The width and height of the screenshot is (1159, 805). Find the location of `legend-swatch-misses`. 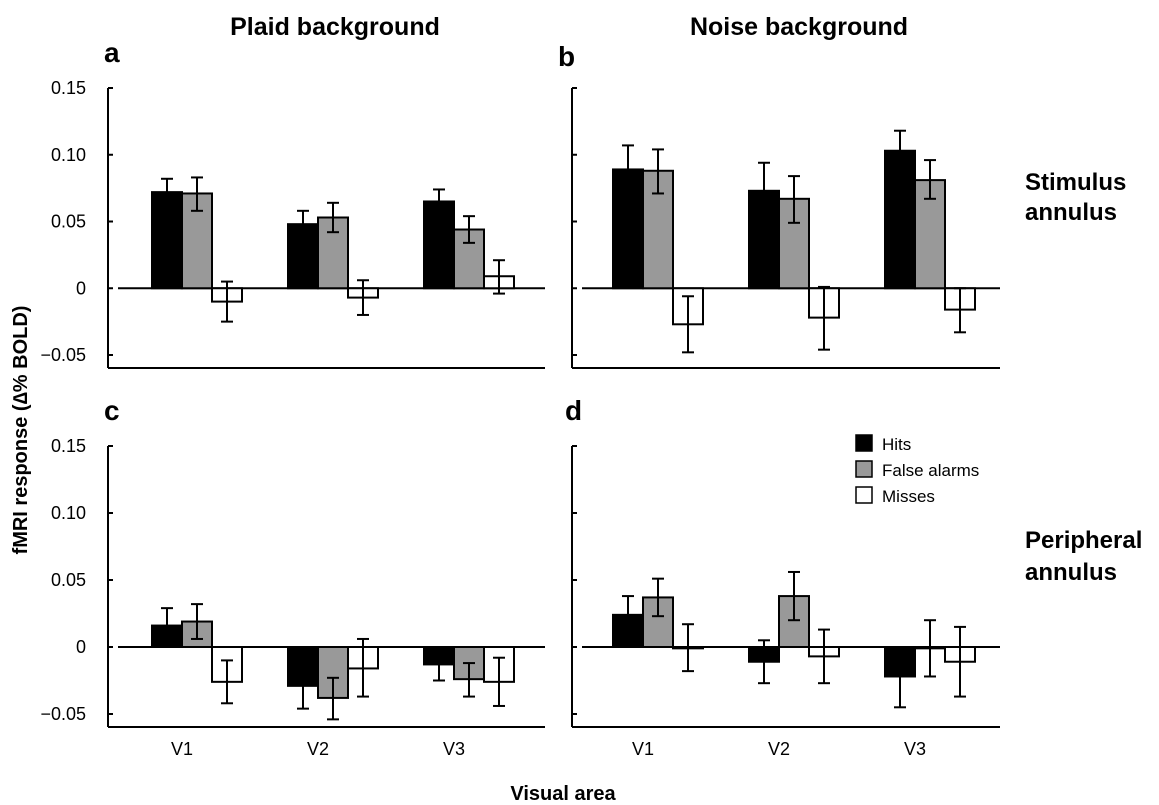

legend-swatch-misses is located at coordinates (864, 495).